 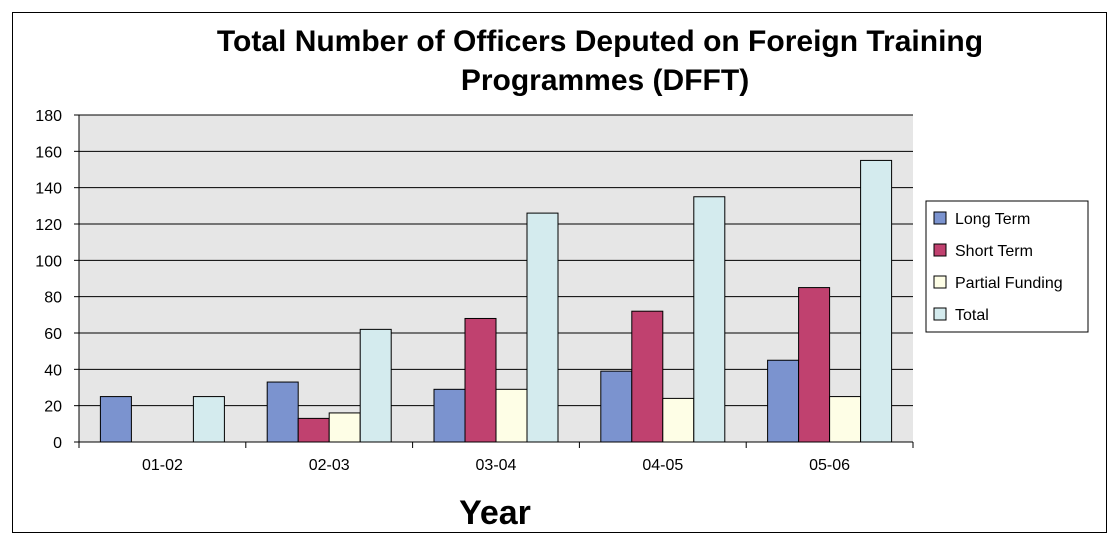 What do you see at coordinates (940, 282) in the screenshot?
I see `legend-swatch-partial-funding` at bounding box center [940, 282].